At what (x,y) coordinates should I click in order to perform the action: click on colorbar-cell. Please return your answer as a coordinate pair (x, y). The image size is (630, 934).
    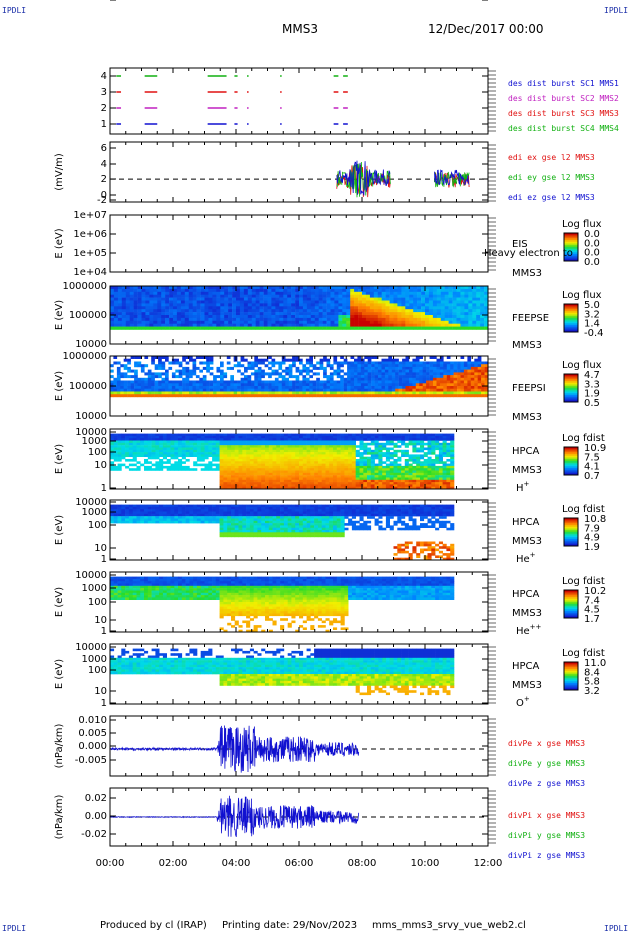
    Looking at the image, I should click on (571, 394).